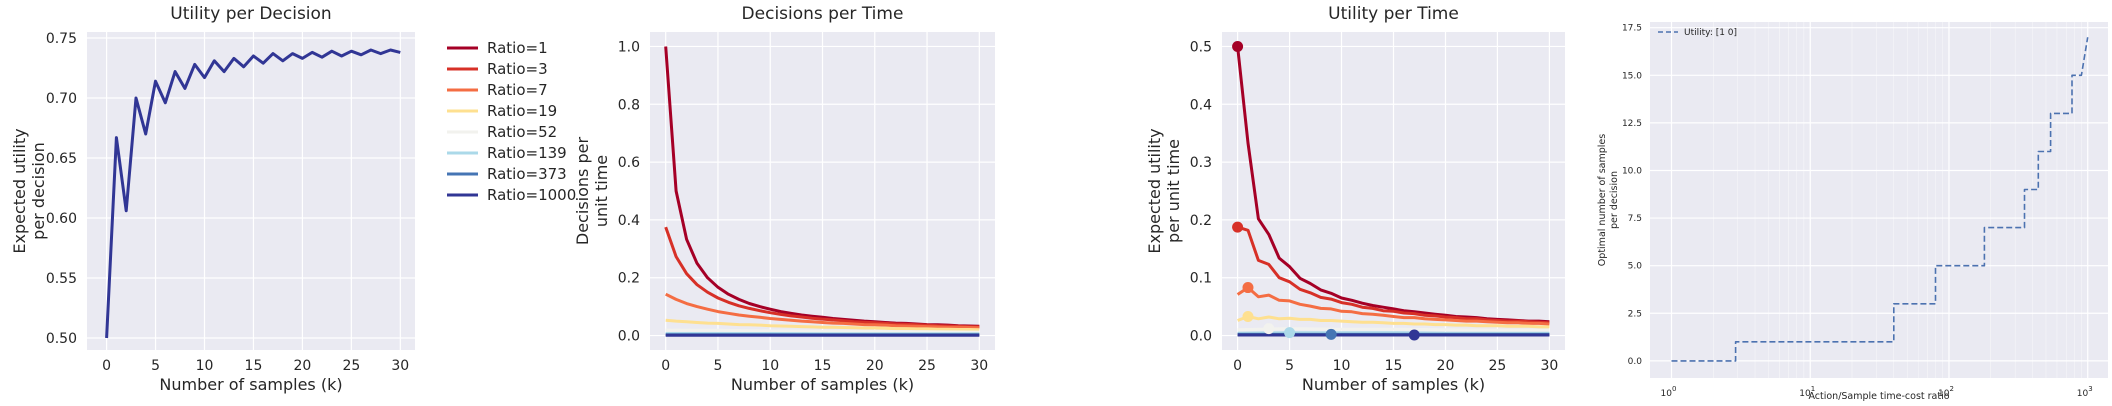 This screenshot has height=406, width=2112. Describe the element at coordinates (1674, 389) in the screenshot. I see `x-tick-exp: 0` at that location.